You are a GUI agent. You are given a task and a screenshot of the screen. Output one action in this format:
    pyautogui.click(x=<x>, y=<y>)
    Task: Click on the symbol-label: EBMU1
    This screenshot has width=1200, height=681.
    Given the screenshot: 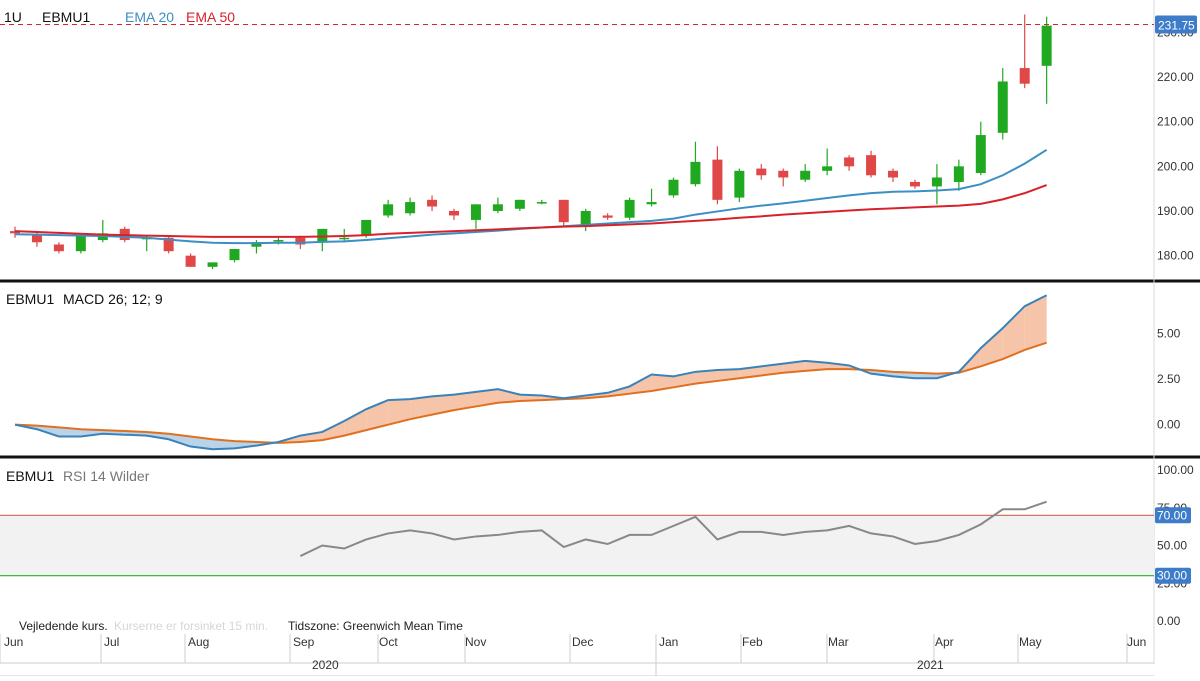 What is the action you would take?
    pyautogui.click(x=66, y=17)
    